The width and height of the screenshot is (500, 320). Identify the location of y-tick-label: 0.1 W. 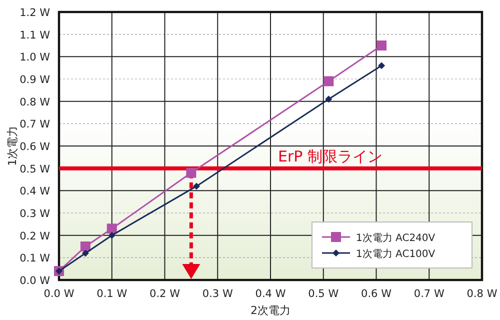
(35, 258).